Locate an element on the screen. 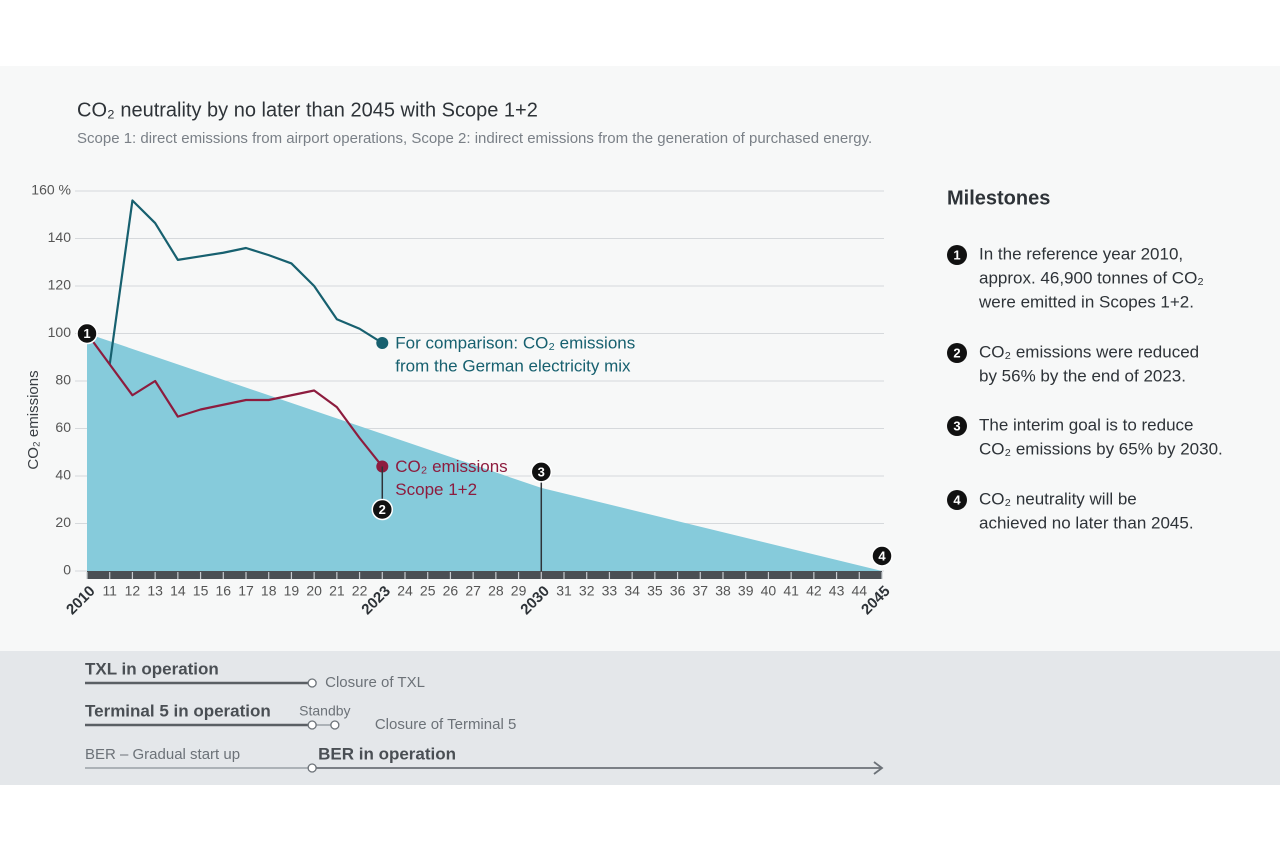 The height and width of the screenshot is (853, 1280). x-tick-label: 33 is located at coordinates (610, 591).